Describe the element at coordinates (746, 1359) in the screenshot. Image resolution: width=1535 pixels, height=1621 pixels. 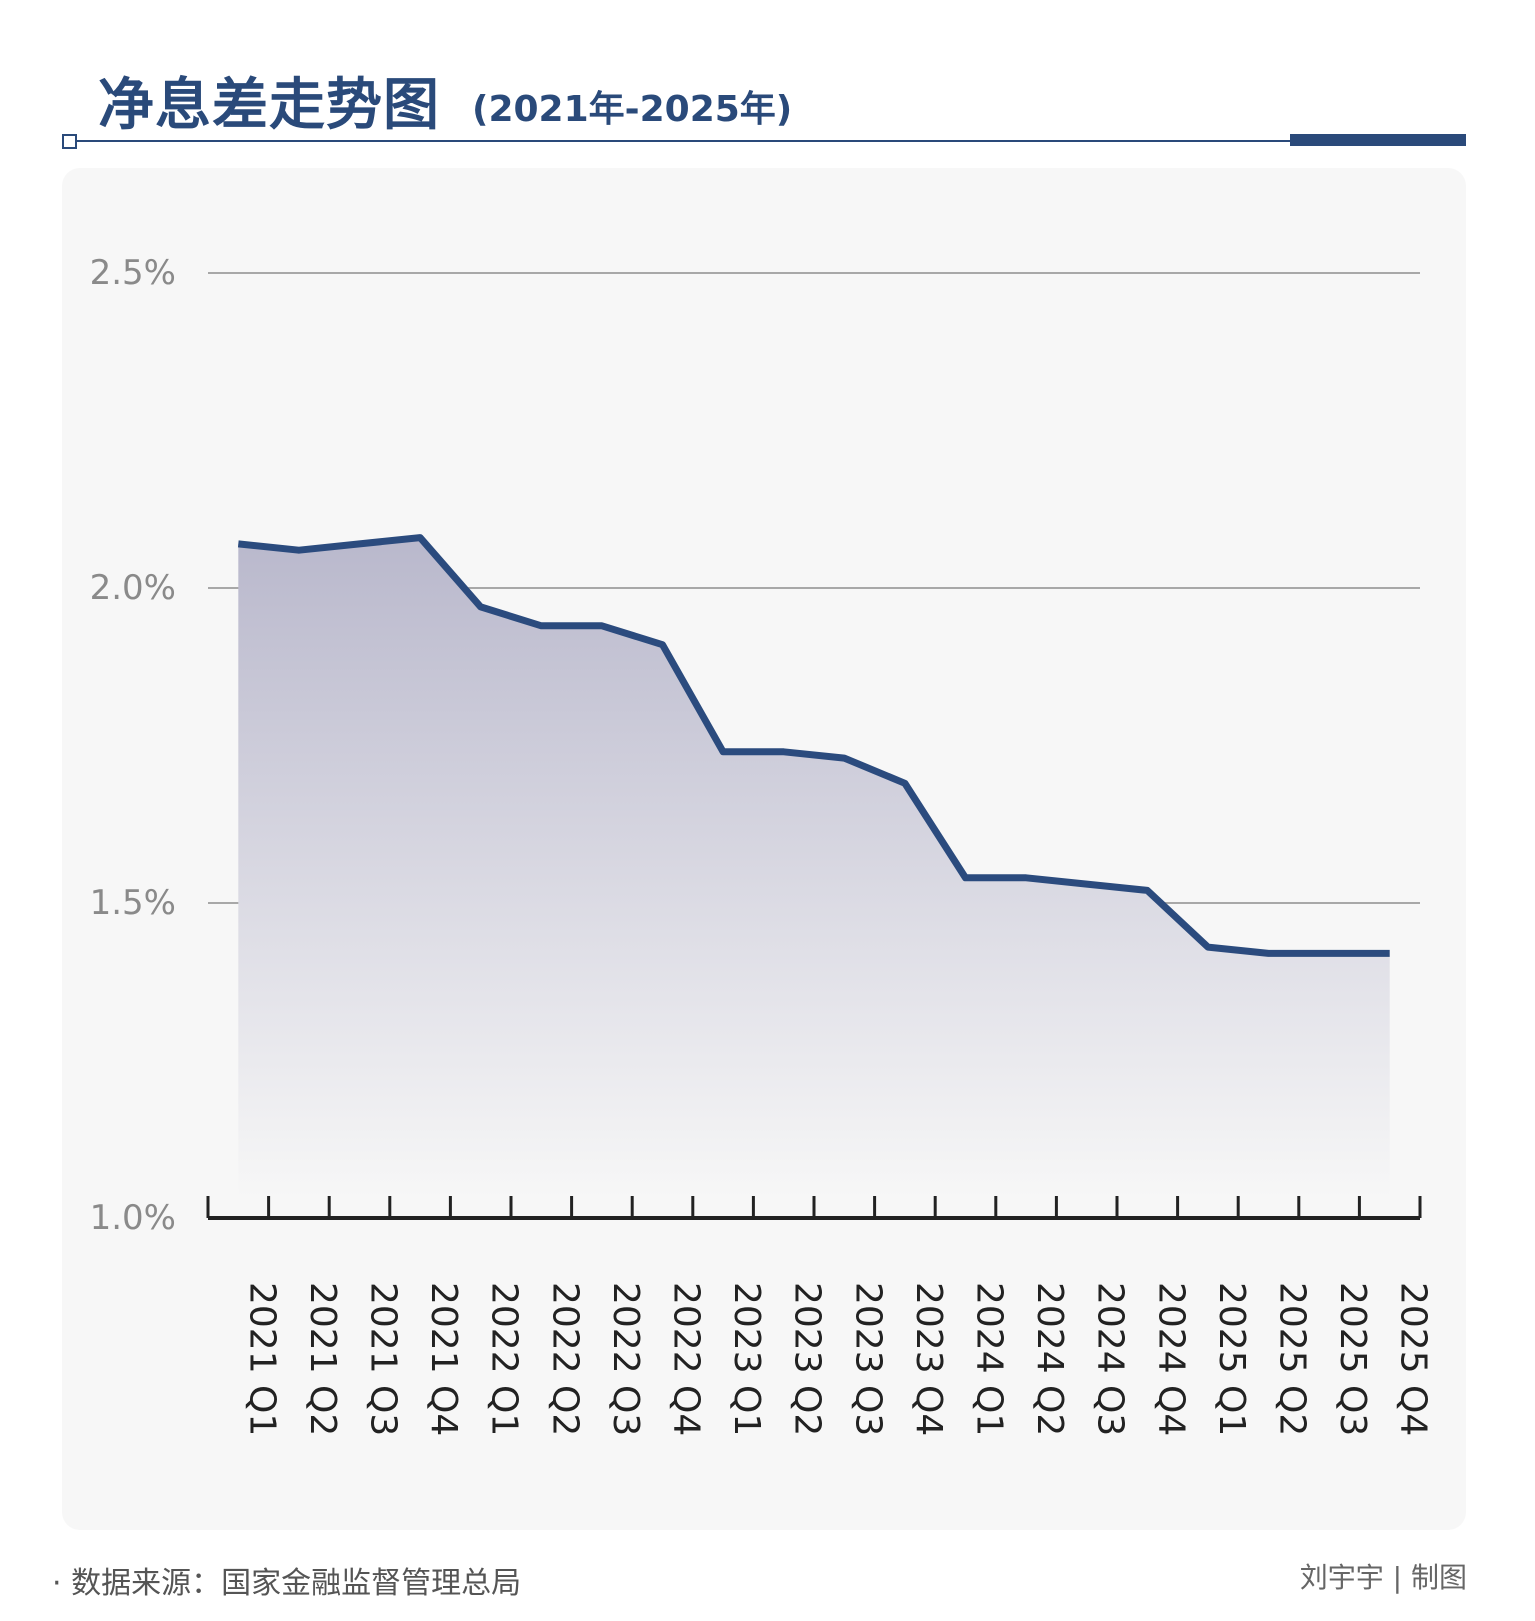
I see `x-tick-label: 2023 Q1` at that location.